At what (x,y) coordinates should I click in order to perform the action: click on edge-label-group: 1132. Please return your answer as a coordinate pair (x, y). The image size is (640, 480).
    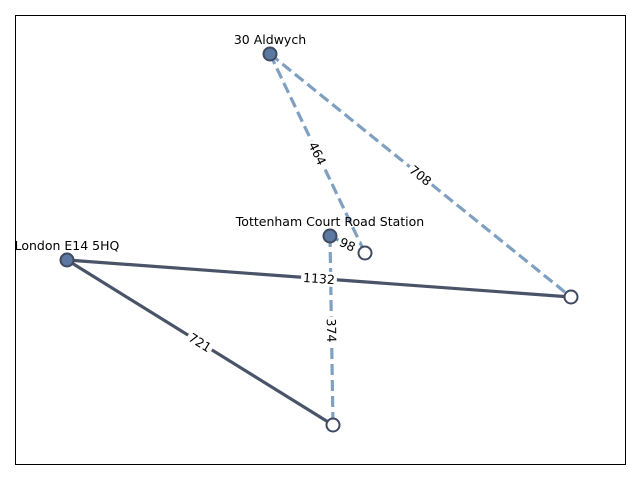
    Looking at the image, I should click on (319, 278).